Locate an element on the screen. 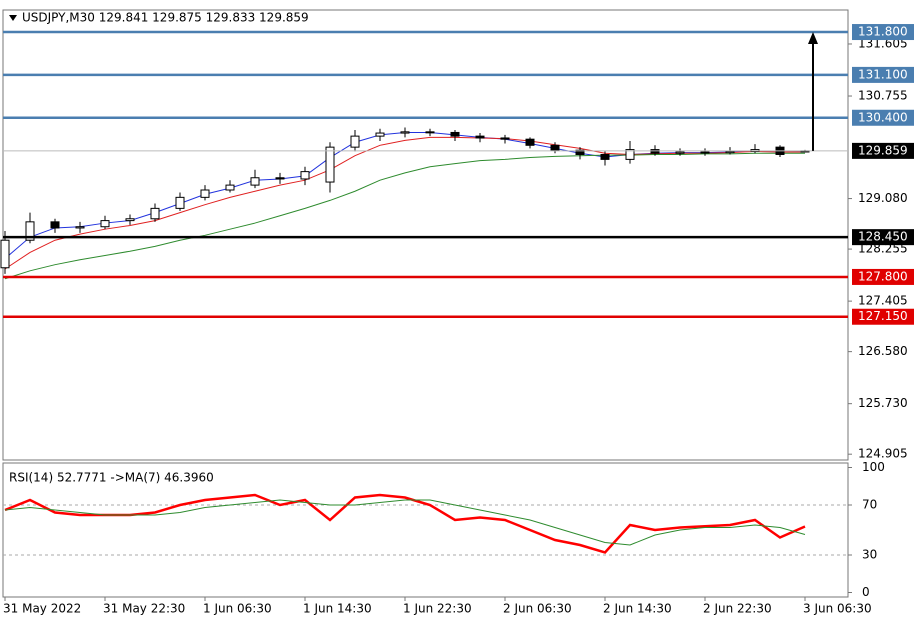 This screenshot has height=632, width=921. x-tick-label: 2 Jun 14:30 is located at coordinates (637, 609).